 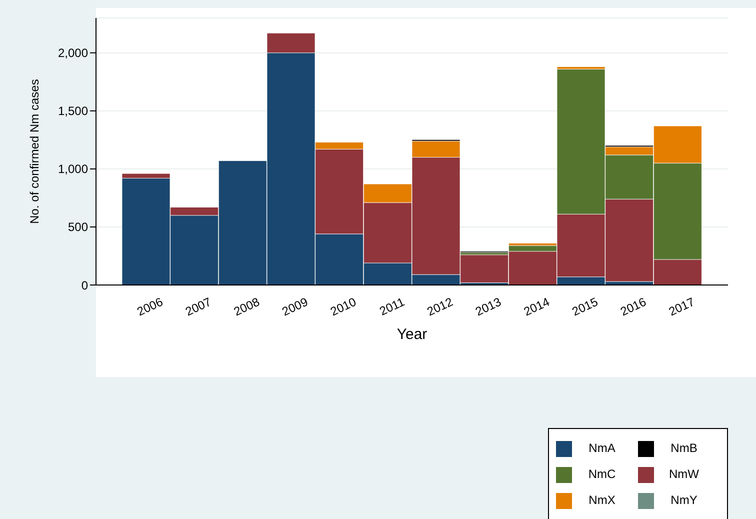 What do you see at coordinates (602, 448) in the screenshot?
I see `legend-label: NmA` at bounding box center [602, 448].